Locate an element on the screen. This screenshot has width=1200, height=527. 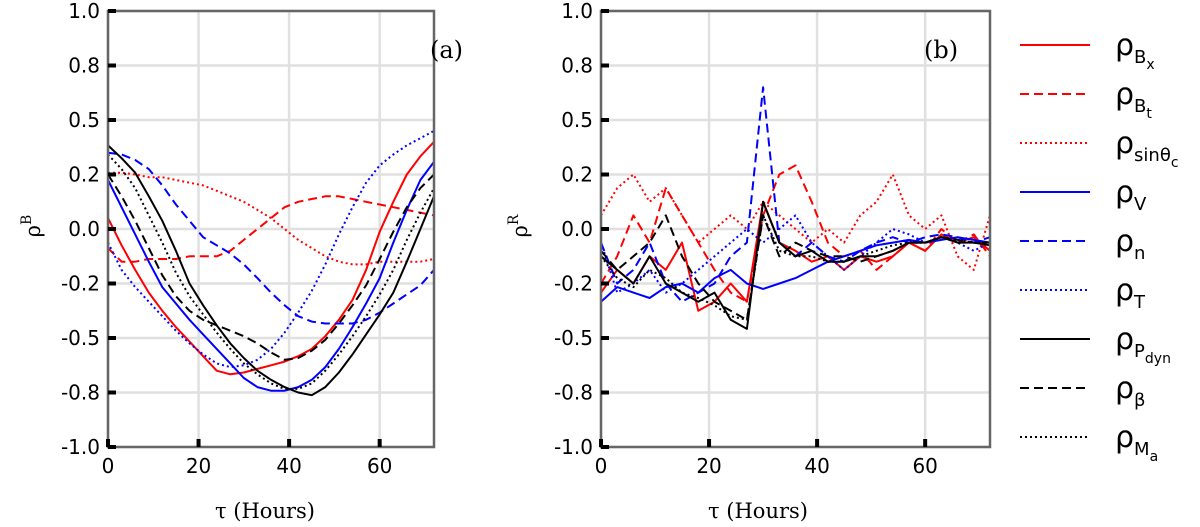
legend-entry-sin: ρsinθc is located at coordinates (1099, 148).